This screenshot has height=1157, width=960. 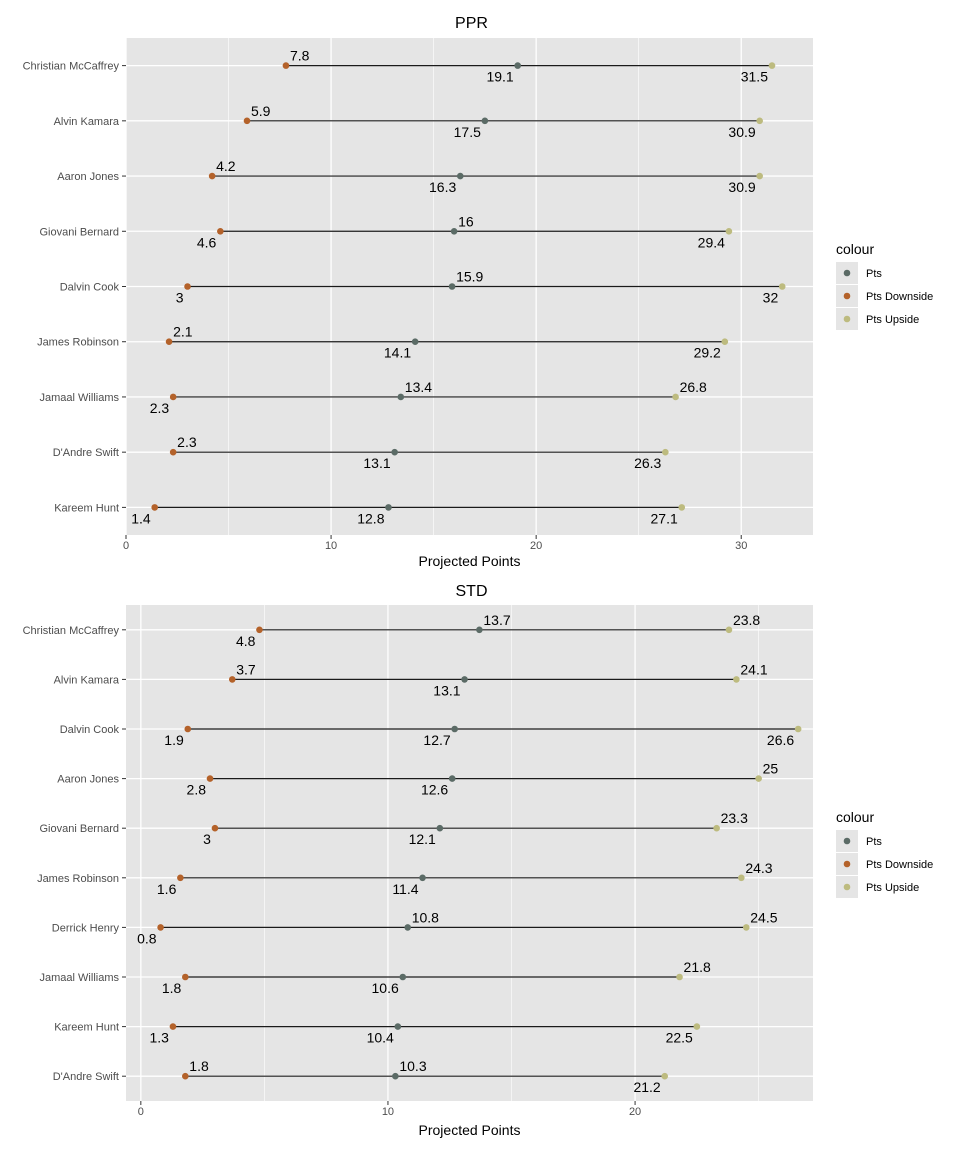 I want to click on data-label-pts: 12.7, so click(x=436, y=740).